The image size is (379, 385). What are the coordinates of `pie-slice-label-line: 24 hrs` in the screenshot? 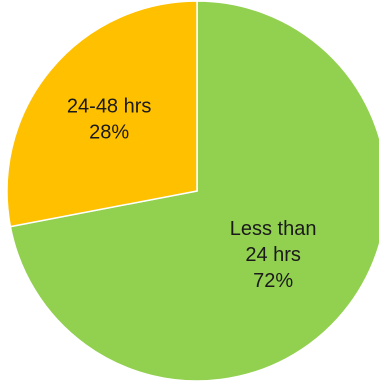 It's located at (273, 255).